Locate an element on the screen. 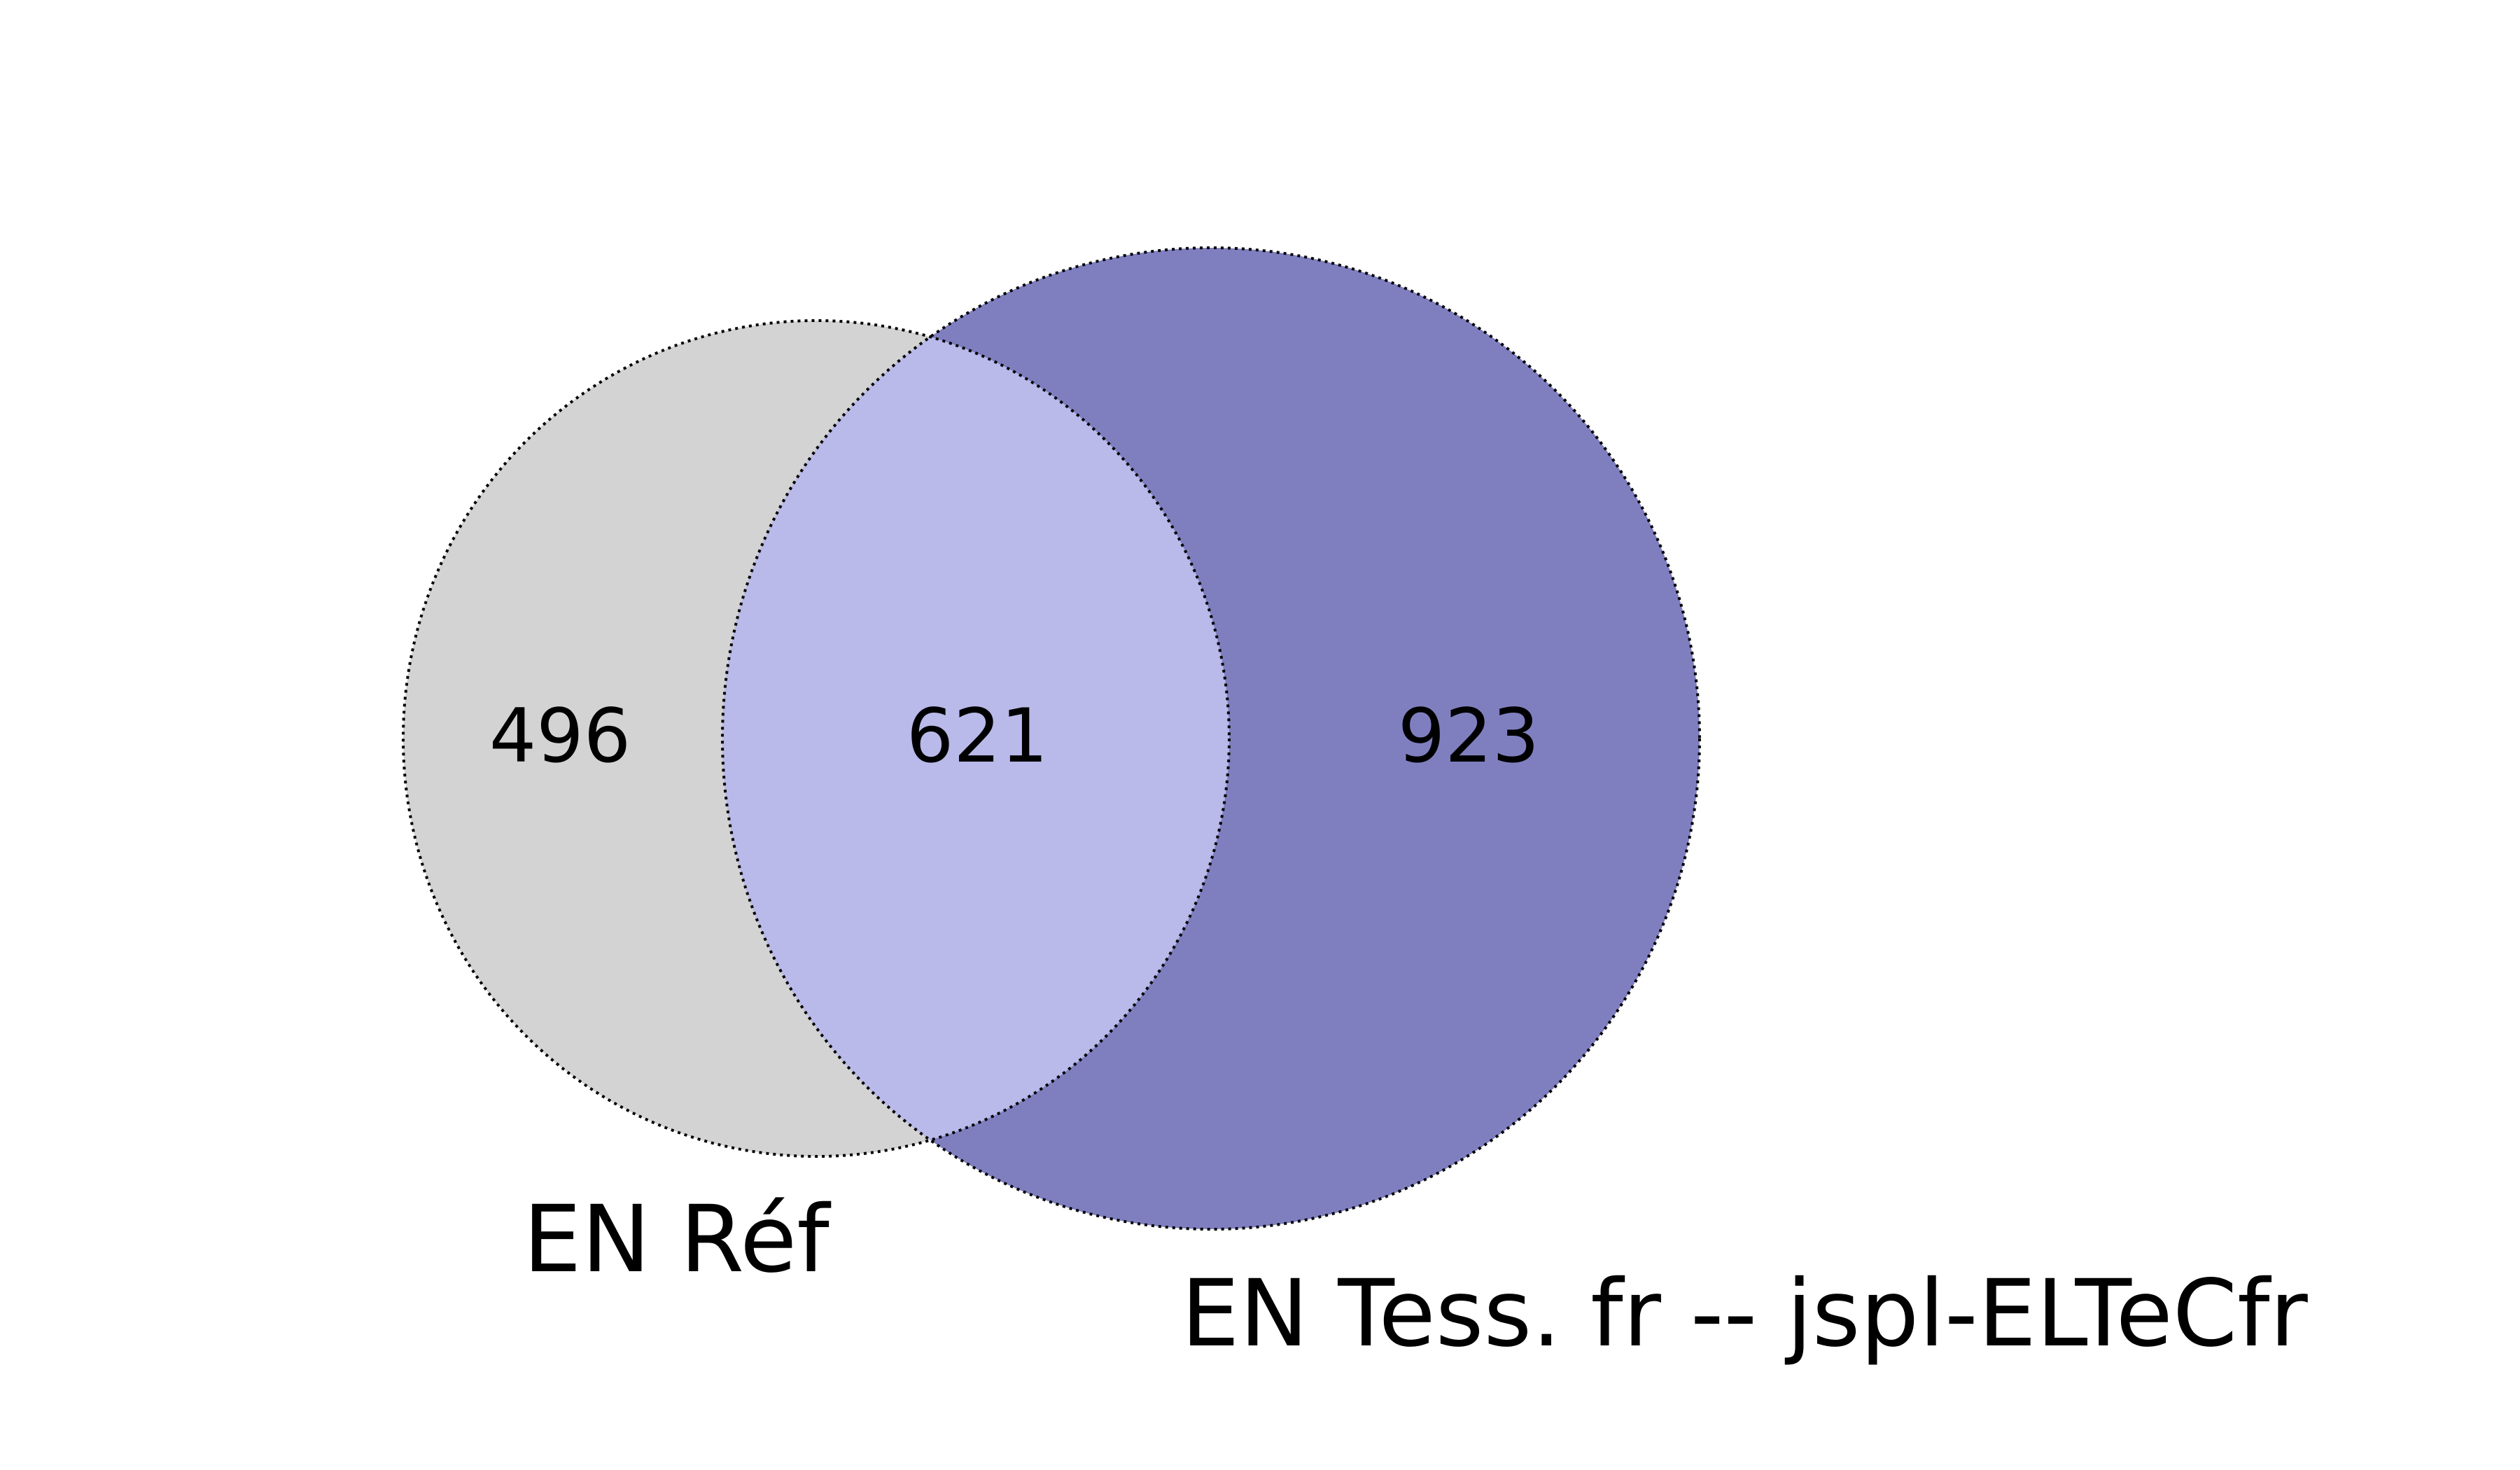 This screenshot has height=1470, width=2520. set-a-only-count: 496 is located at coordinates (560, 736).